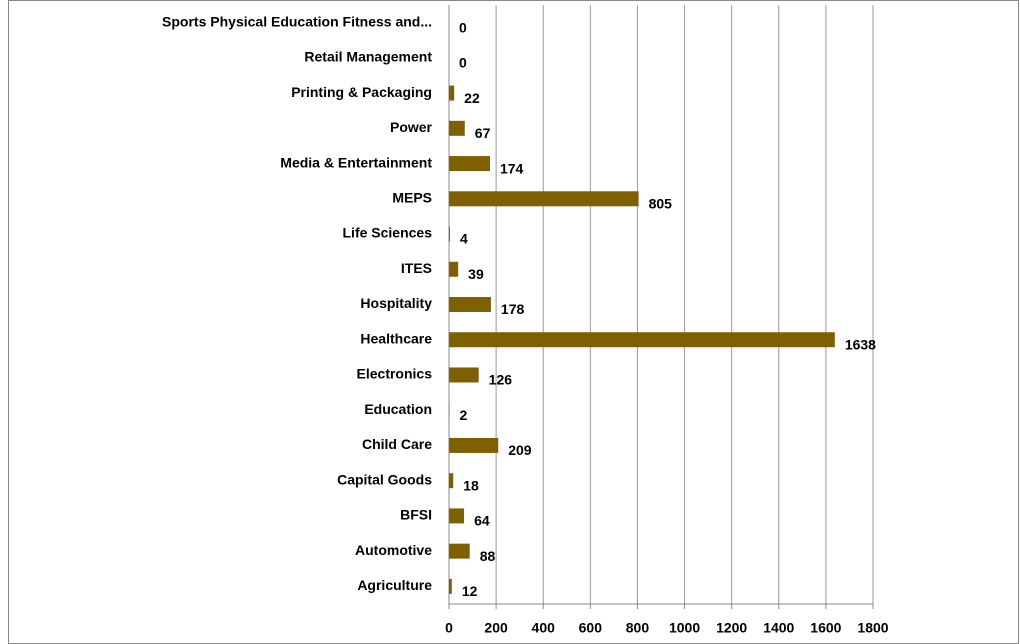 This screenshot has height=644, width=1020. I want to click on x-tick-label: 1400, so click(778, 628).